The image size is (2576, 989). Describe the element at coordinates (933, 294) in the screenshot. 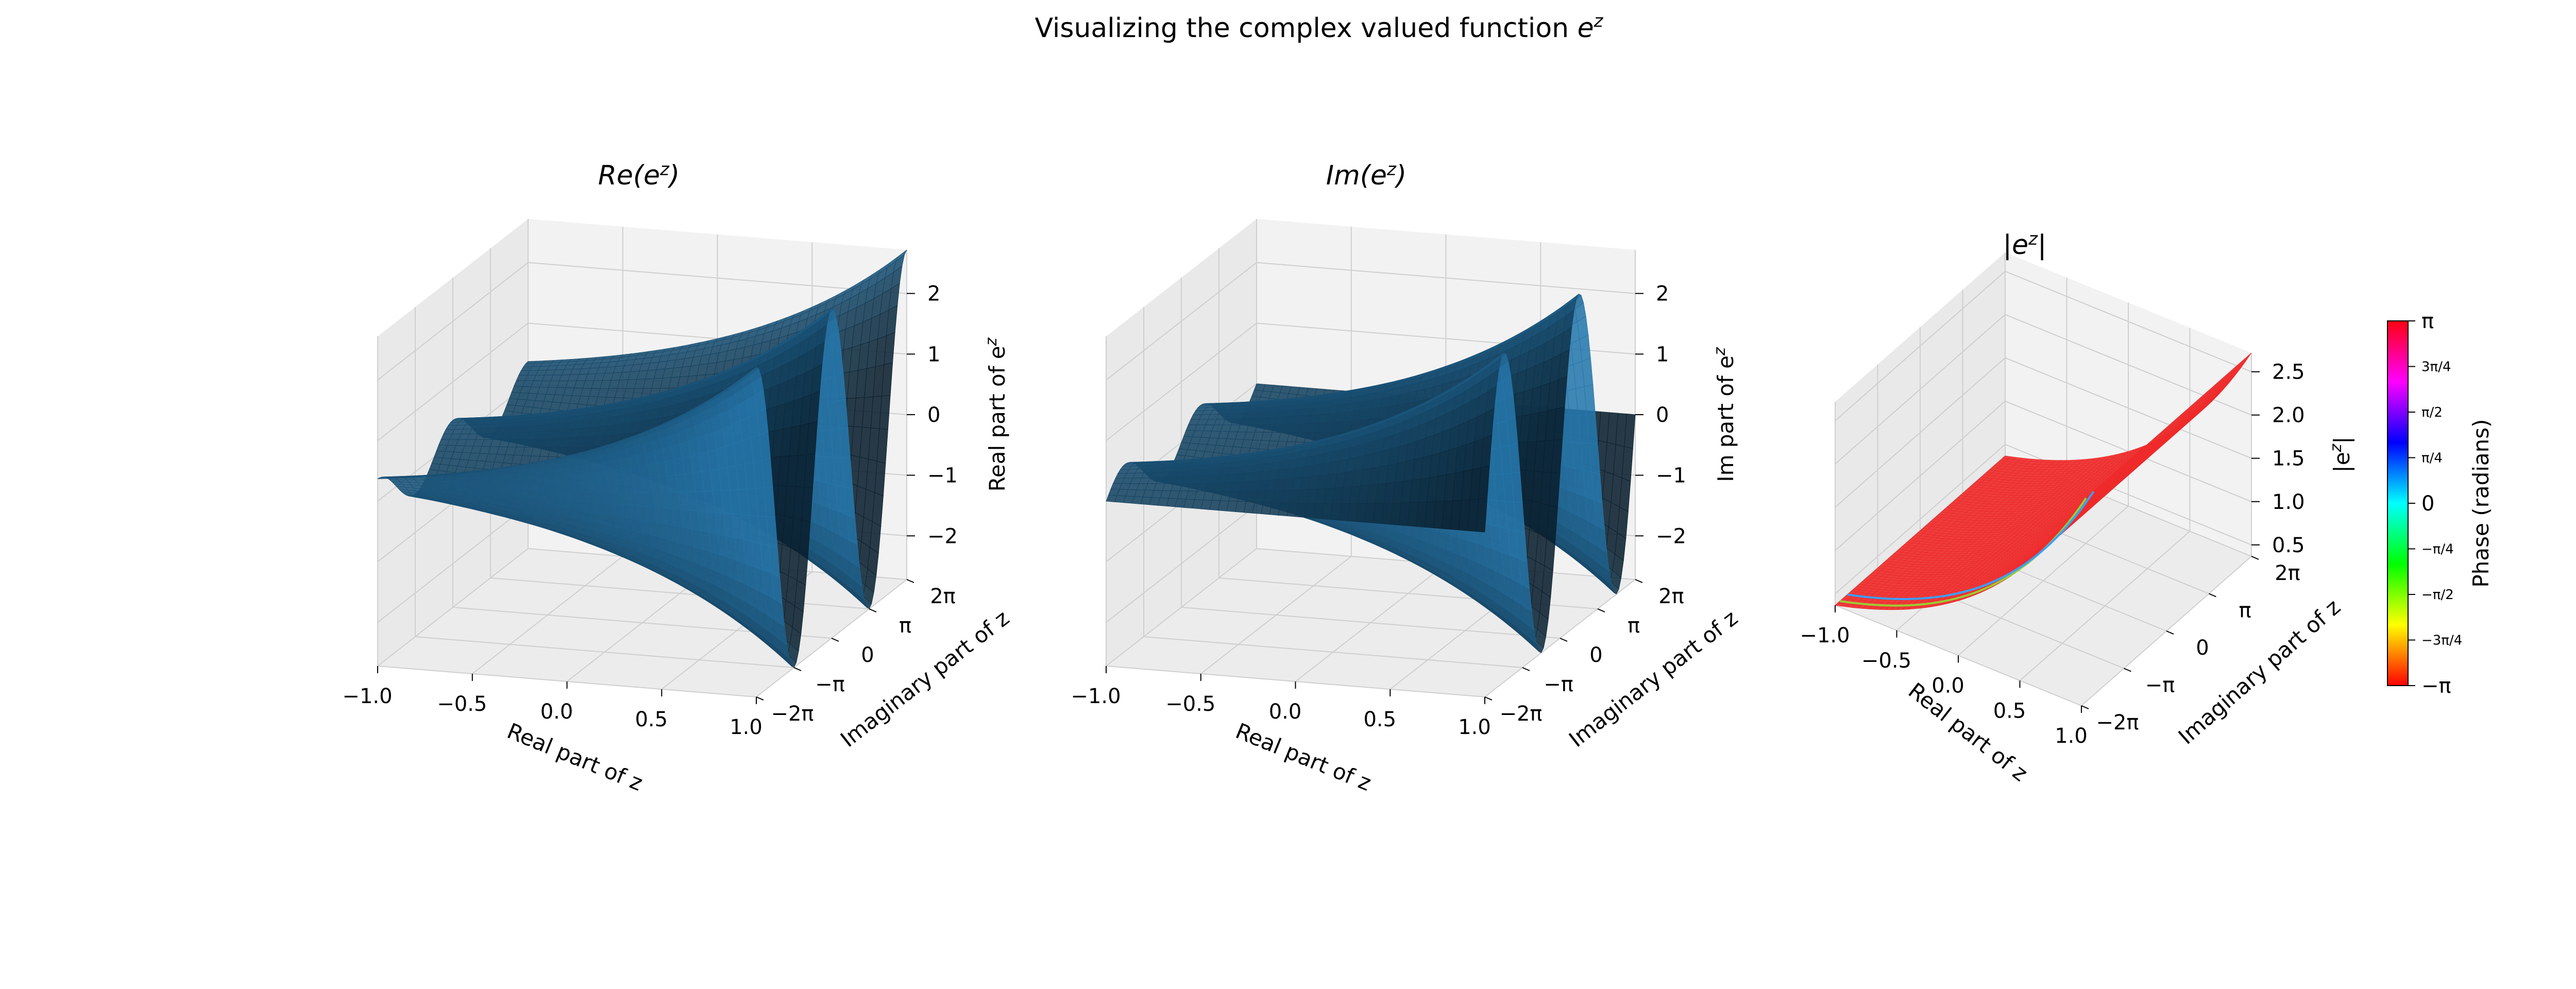

I see `z-tick-label: 2` at that location.